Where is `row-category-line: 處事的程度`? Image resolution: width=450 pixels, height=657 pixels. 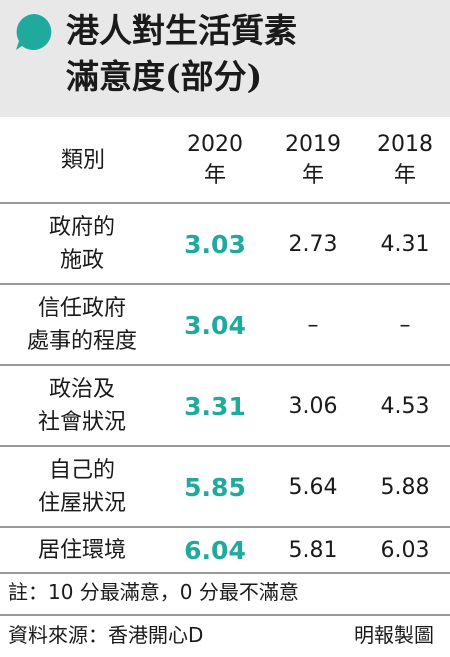 row-category-line: 處事的程度 is located at coordinates (81, 341).